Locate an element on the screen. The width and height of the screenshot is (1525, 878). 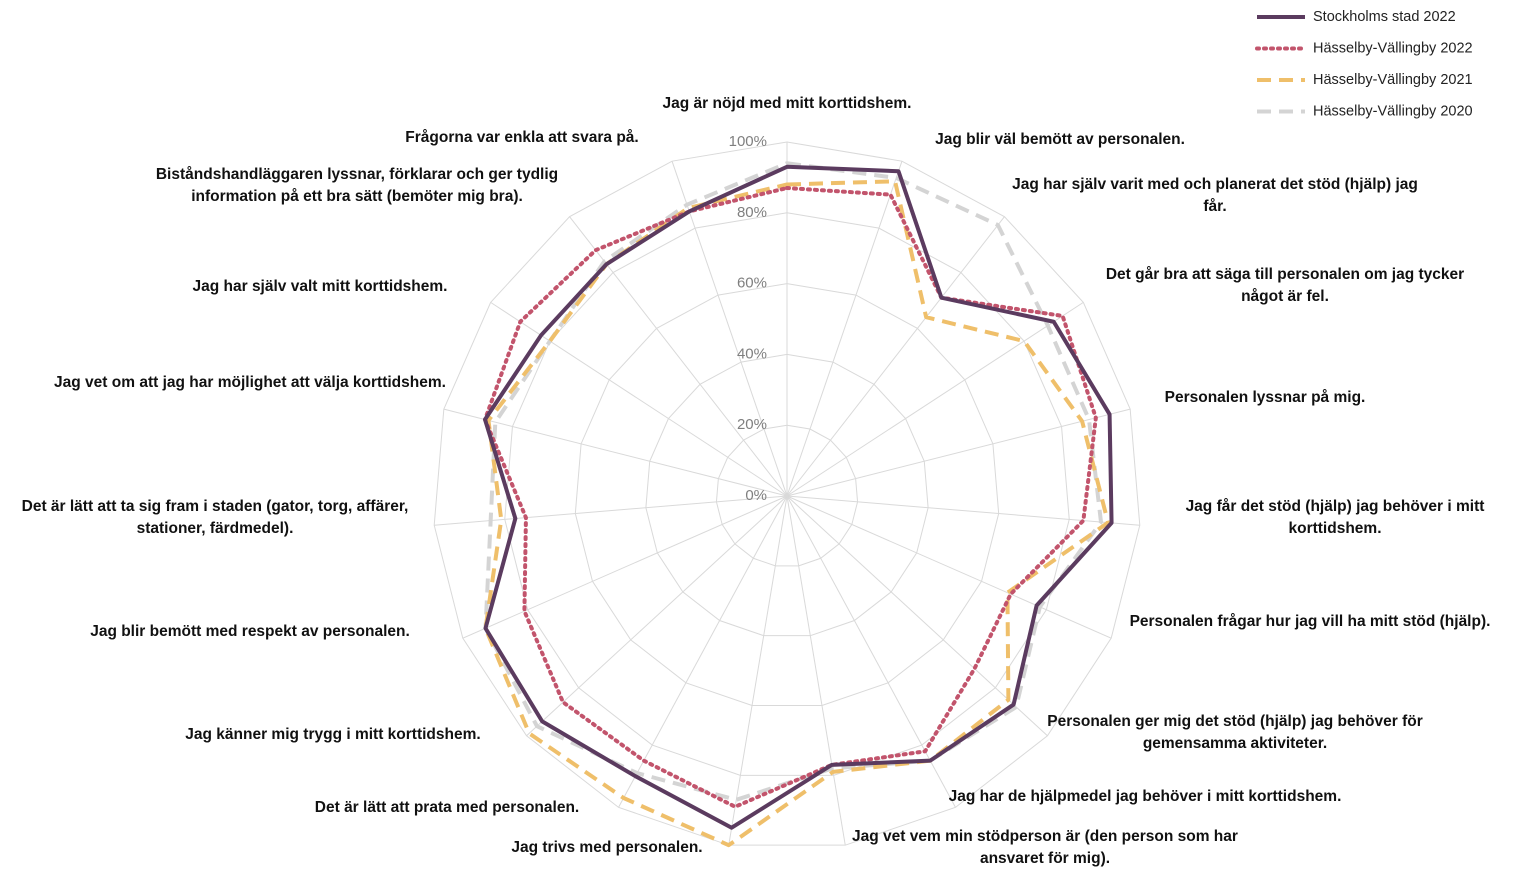
r-tick-label: 40% is located at coordinates (752, 353).